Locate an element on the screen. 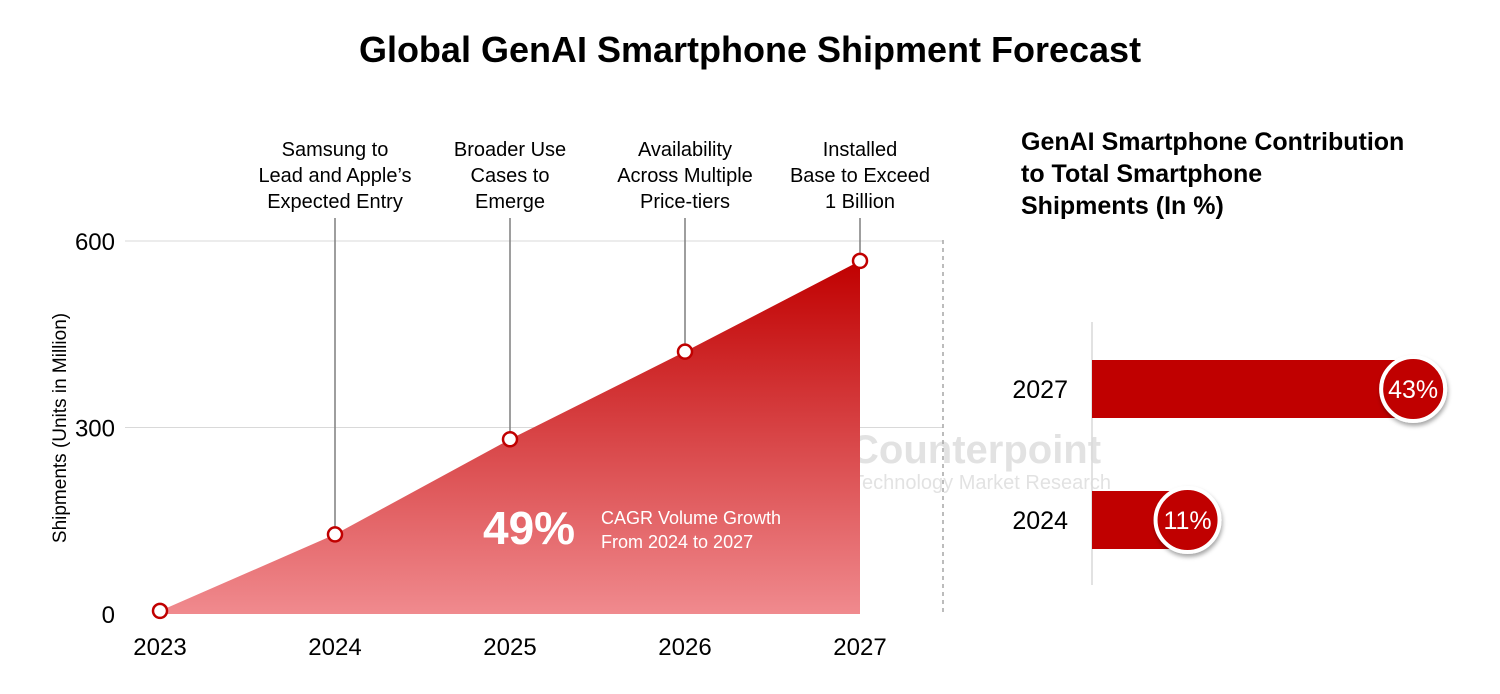 The image size is (1500, 694). x-tick-label: 2027 is located at coordinates (859, 647).